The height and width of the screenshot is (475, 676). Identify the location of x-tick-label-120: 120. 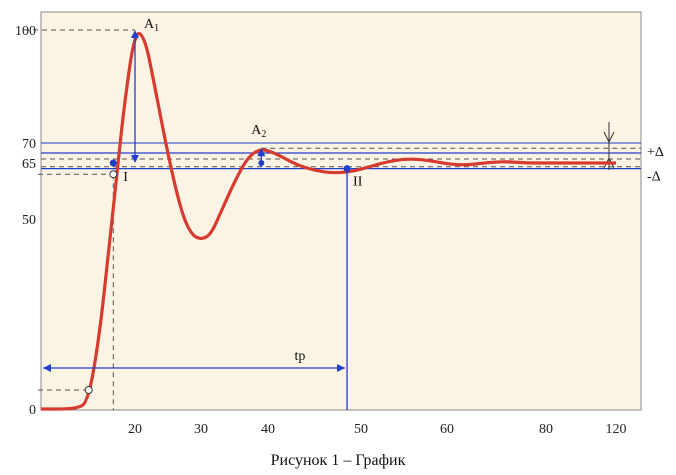
(616, 429).